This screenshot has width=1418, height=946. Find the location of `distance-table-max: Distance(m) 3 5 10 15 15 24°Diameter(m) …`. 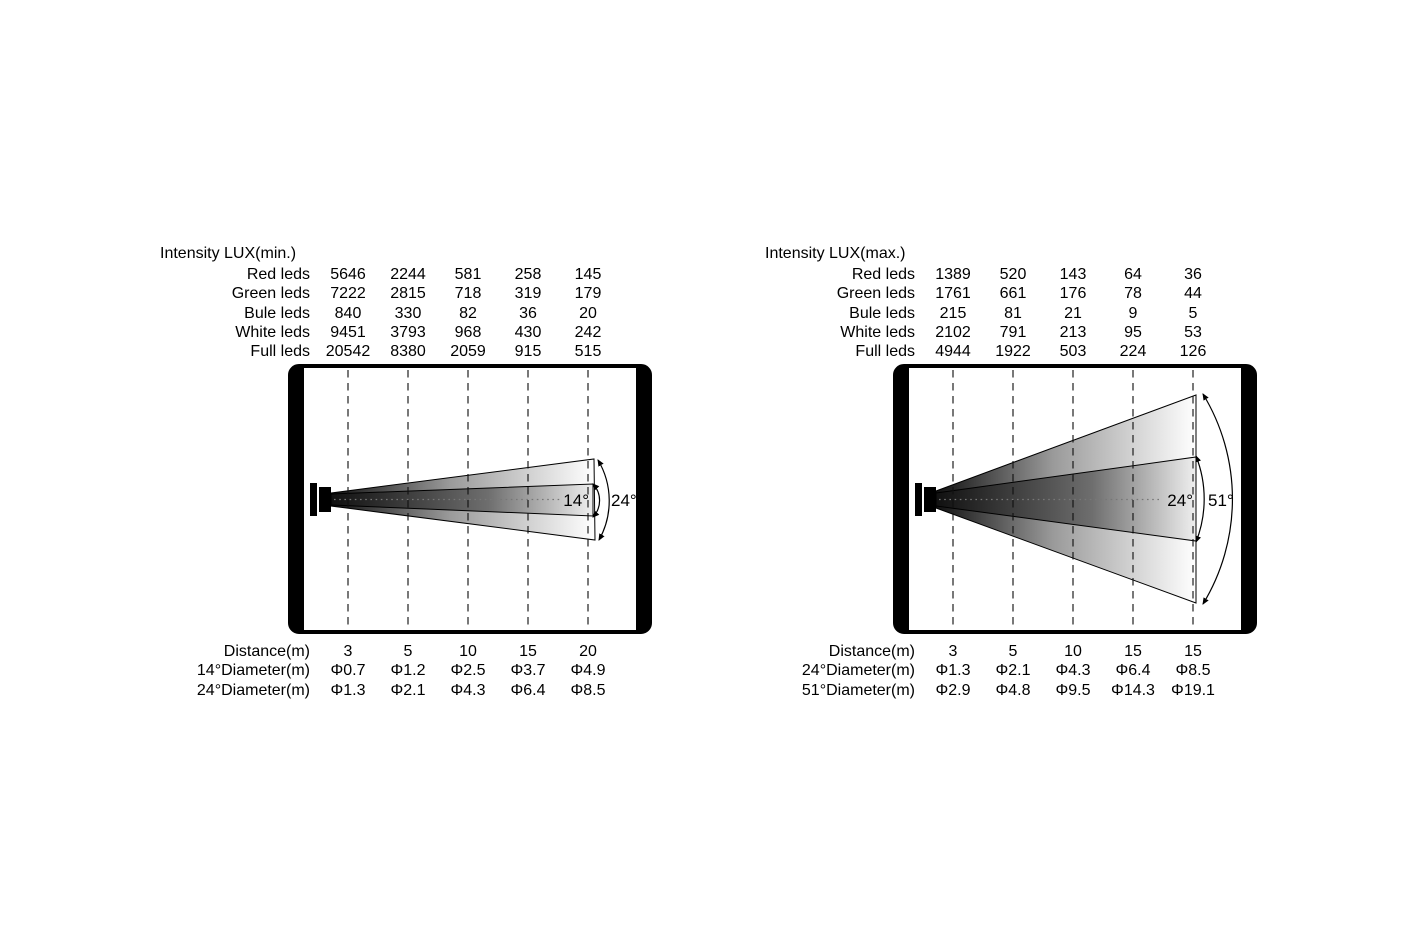

distance-table-max: Distance(m) 3 5 10 15 15 24°Diameter(m) … is located at coordinates (993, 671).